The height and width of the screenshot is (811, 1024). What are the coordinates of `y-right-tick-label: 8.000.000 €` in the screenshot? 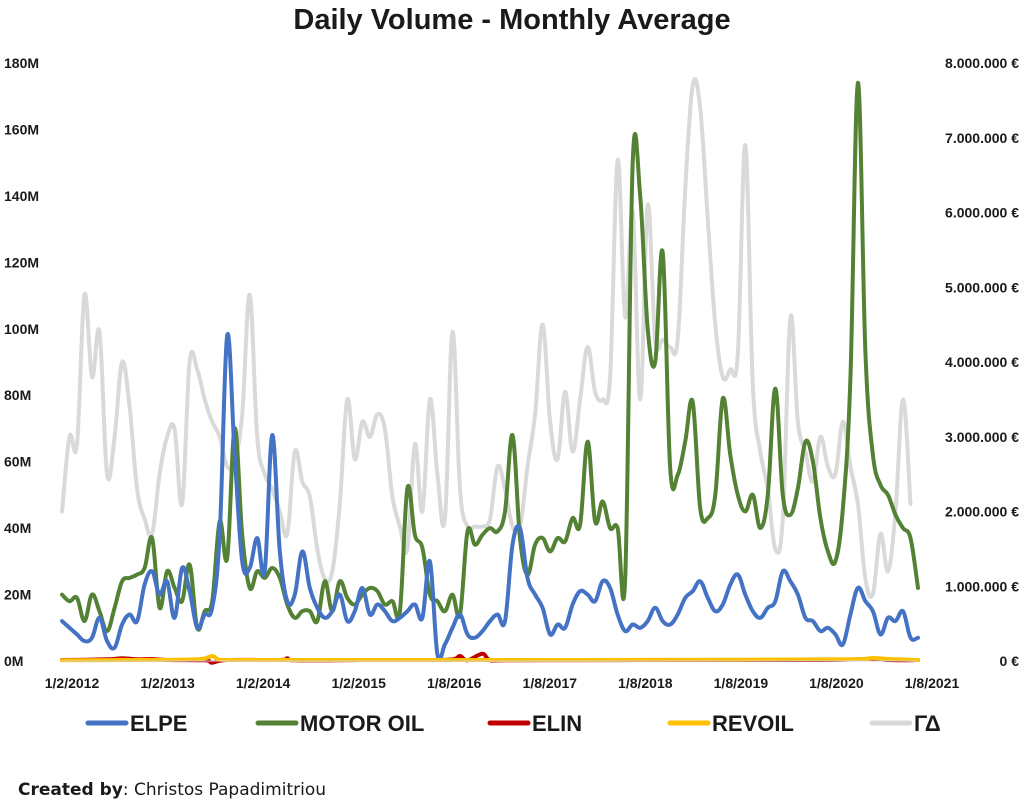 It's located at (982, 63).